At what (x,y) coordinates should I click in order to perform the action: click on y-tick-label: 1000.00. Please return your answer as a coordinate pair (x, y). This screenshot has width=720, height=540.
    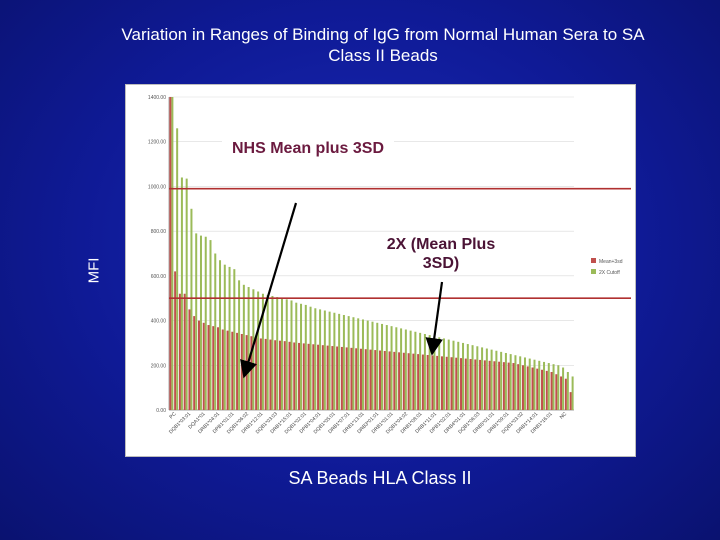
    Looking at the image, I should click on (157, 187).